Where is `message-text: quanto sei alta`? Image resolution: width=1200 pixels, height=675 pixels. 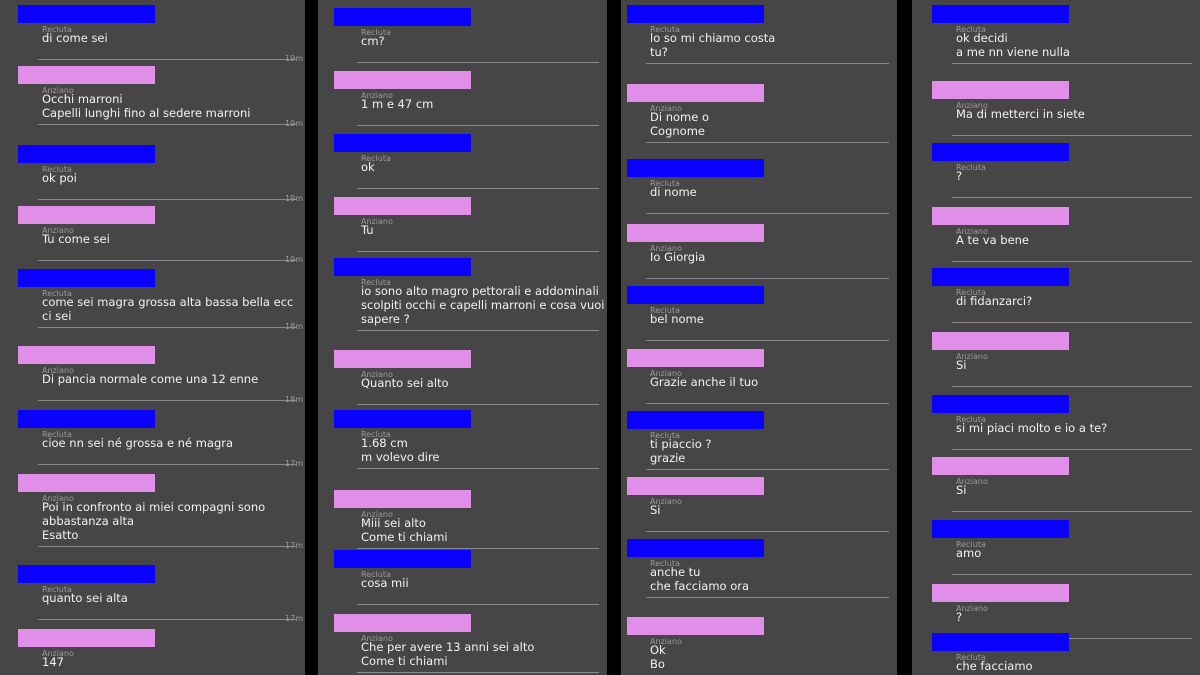 message-text: quanto sei alta is located at coordinates (85, 598).